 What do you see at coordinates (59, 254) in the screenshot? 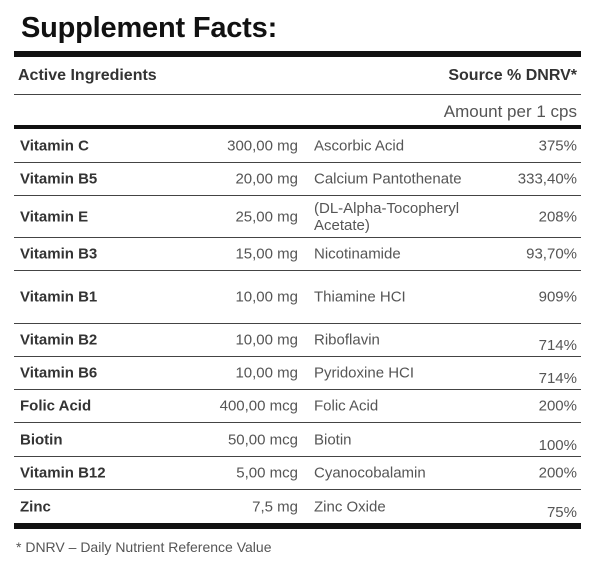
I see `ingredient-name: Vitamin B3` at bounding box center [59, 254].